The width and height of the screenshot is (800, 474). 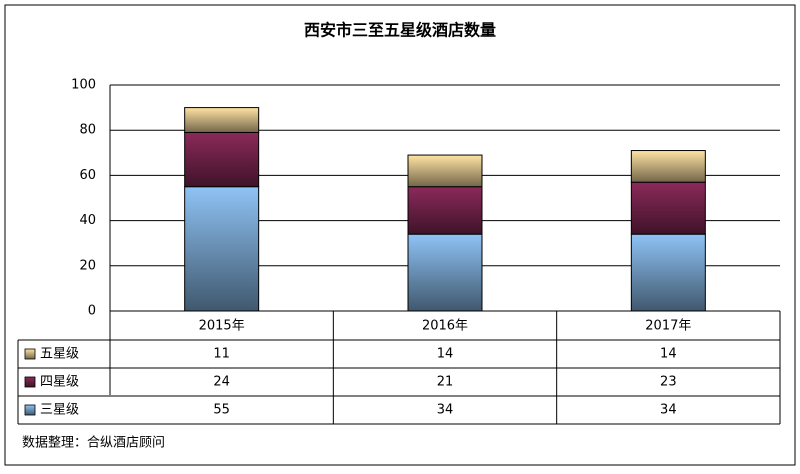 What do you see at coordinates (221, 382) in the screenshot?
I see `table-value: 24` at bounding box center [221, 382].